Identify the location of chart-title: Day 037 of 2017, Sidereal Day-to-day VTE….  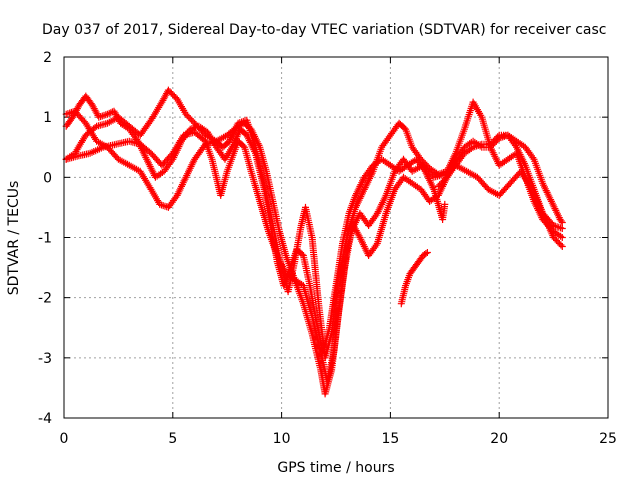
(324, 30).